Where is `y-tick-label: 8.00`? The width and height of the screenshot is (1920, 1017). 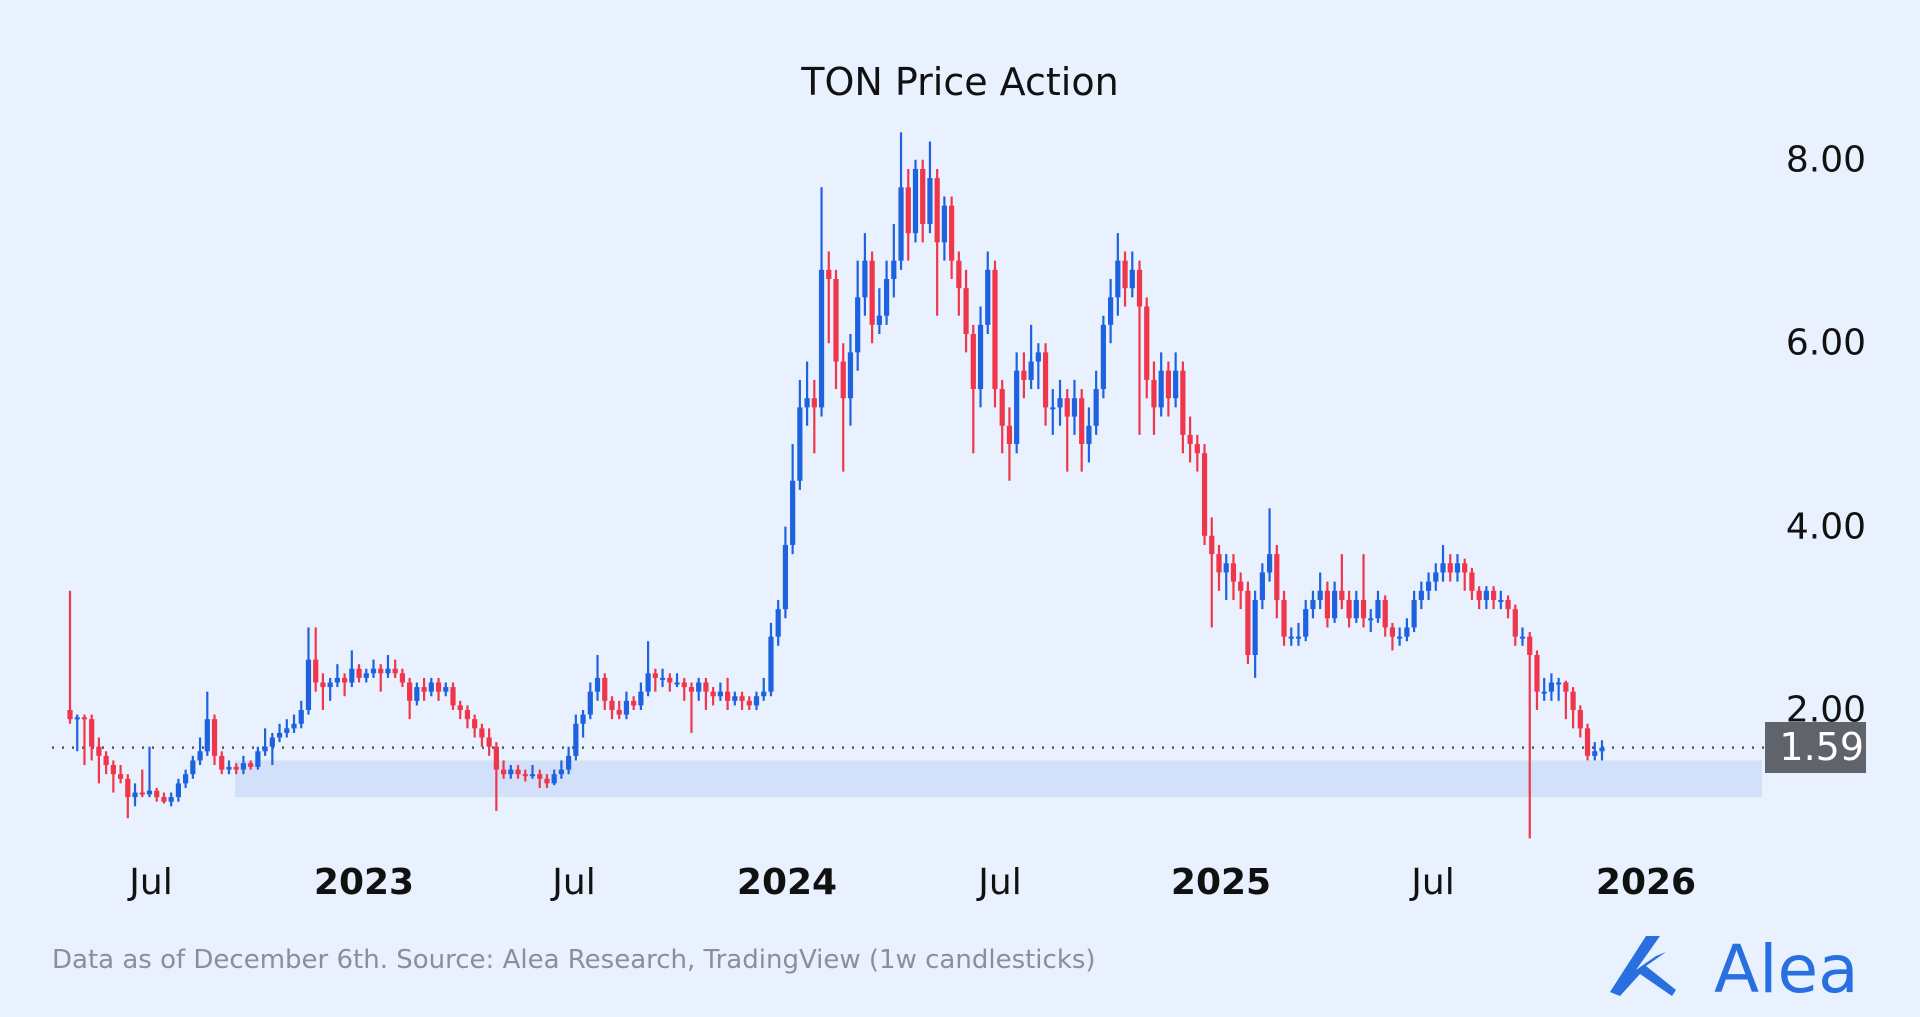 y-tick-label: 8.00 is located at coordinates (1825, 160).